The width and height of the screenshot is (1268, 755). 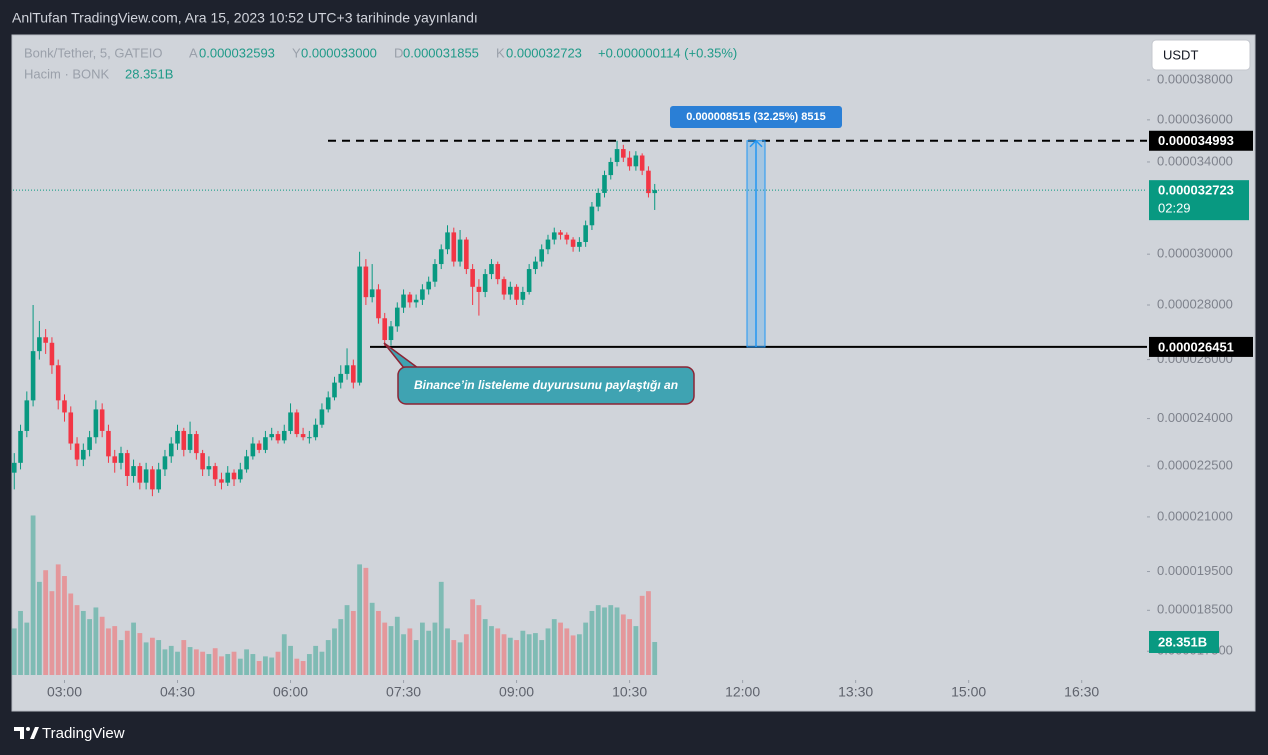 I want to click on x-tick-label: 15:00, so click(x=968, y=692).